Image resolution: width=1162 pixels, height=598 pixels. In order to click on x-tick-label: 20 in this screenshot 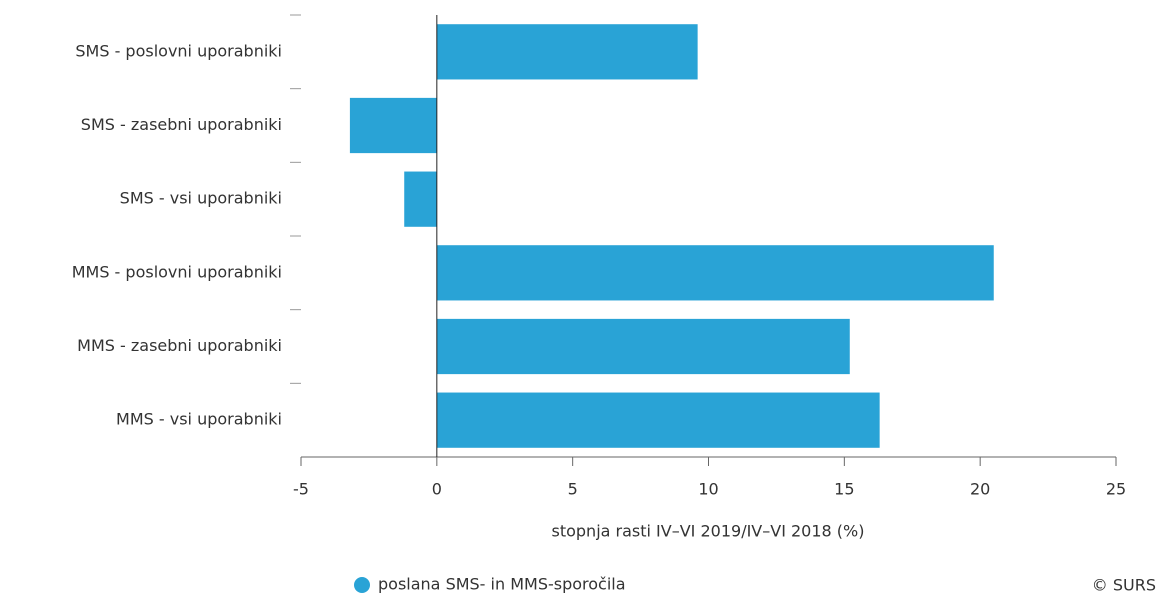, I will do `click(980, 489)`.